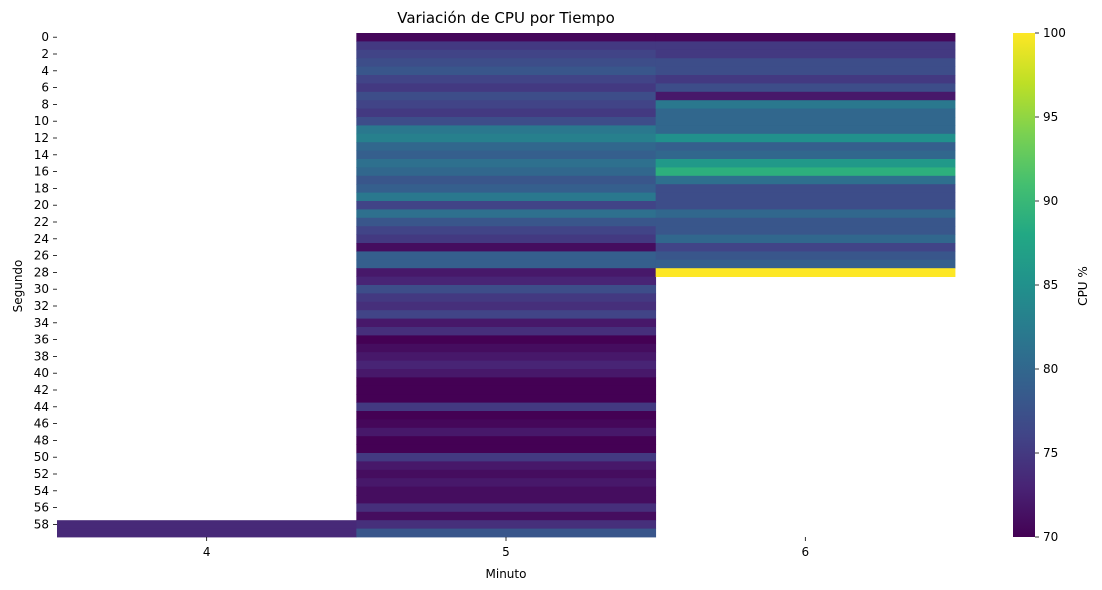 The height and width of the screenshot is (590, 1102). What do you see at coordinates (1024, 285) in the screenshot?
I see `colorbar-gradient` at bounding box center [1024, 285].